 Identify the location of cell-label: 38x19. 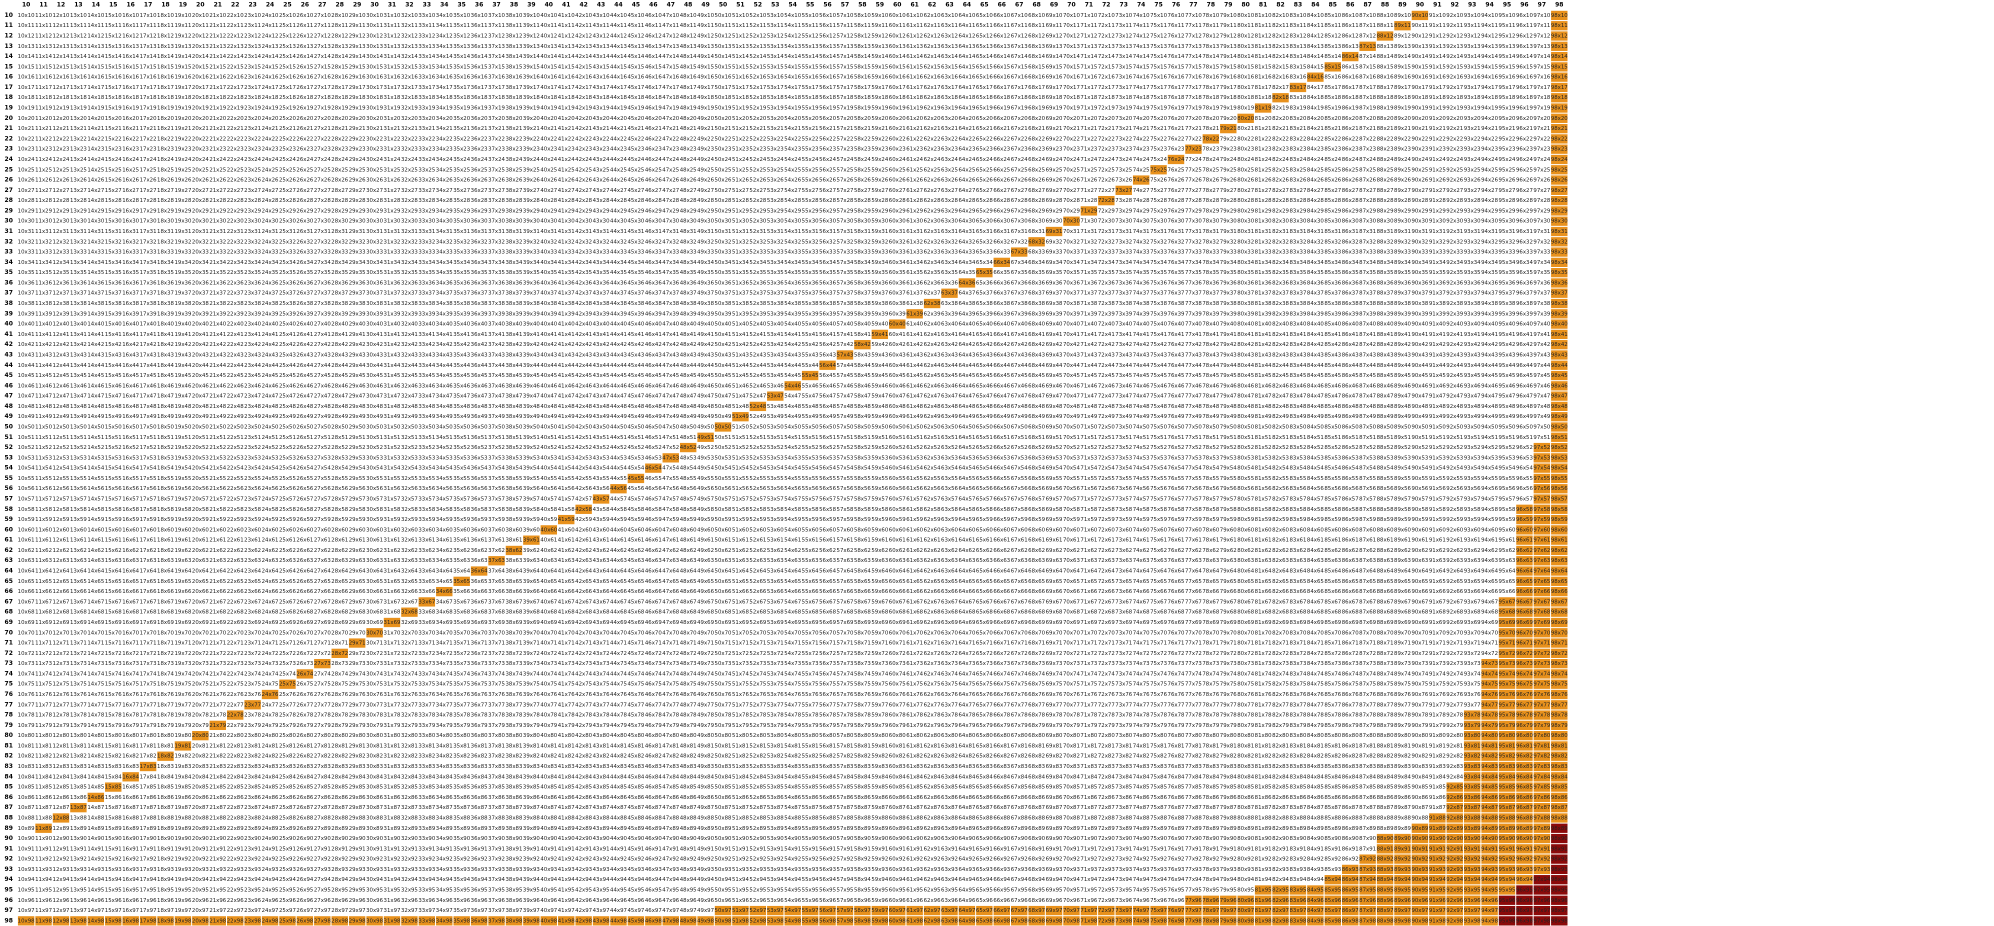
(513, 109).